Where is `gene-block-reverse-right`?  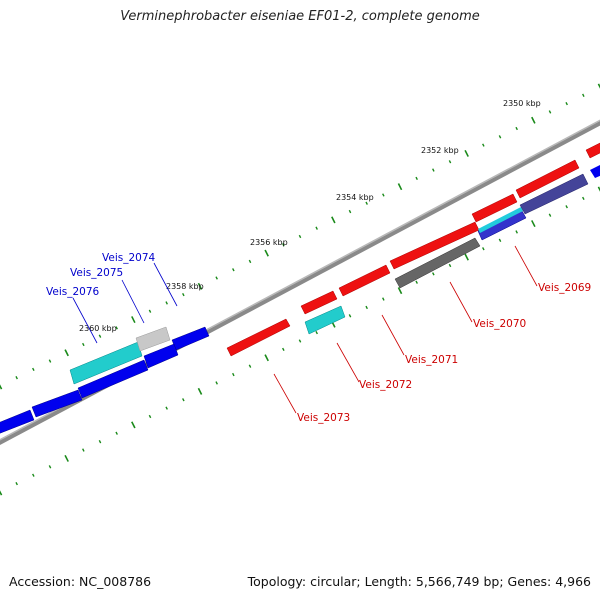
gene-block-reverse-right is located at coordinates (554, 194).